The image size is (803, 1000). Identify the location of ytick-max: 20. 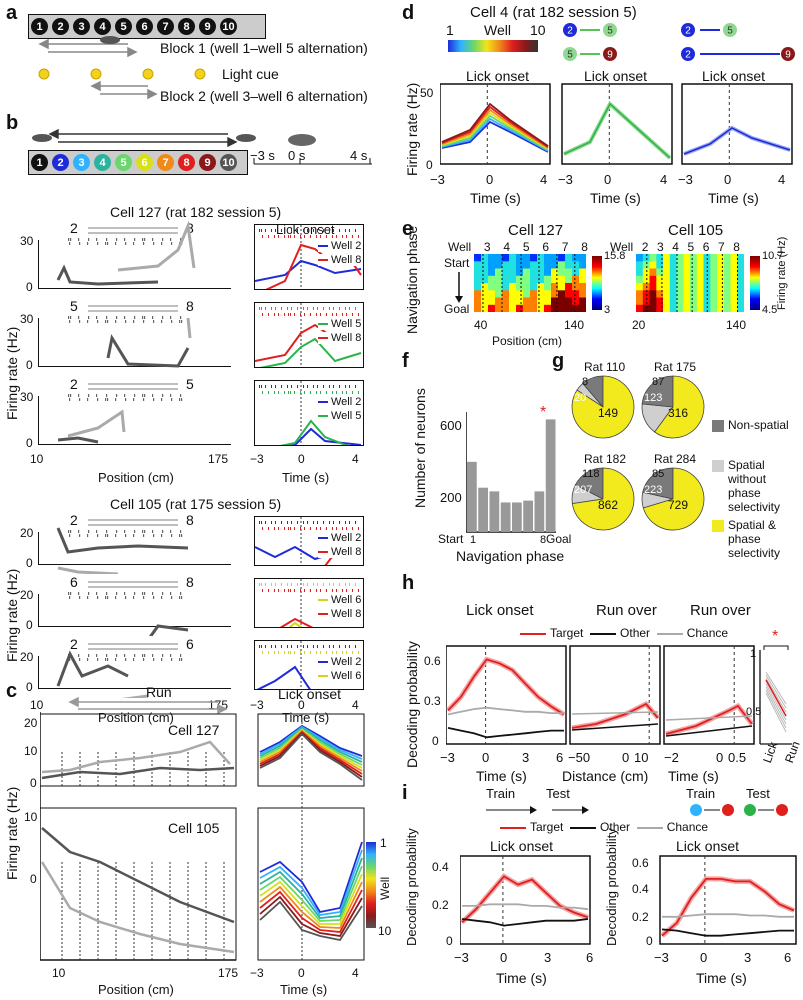
(27, 533).